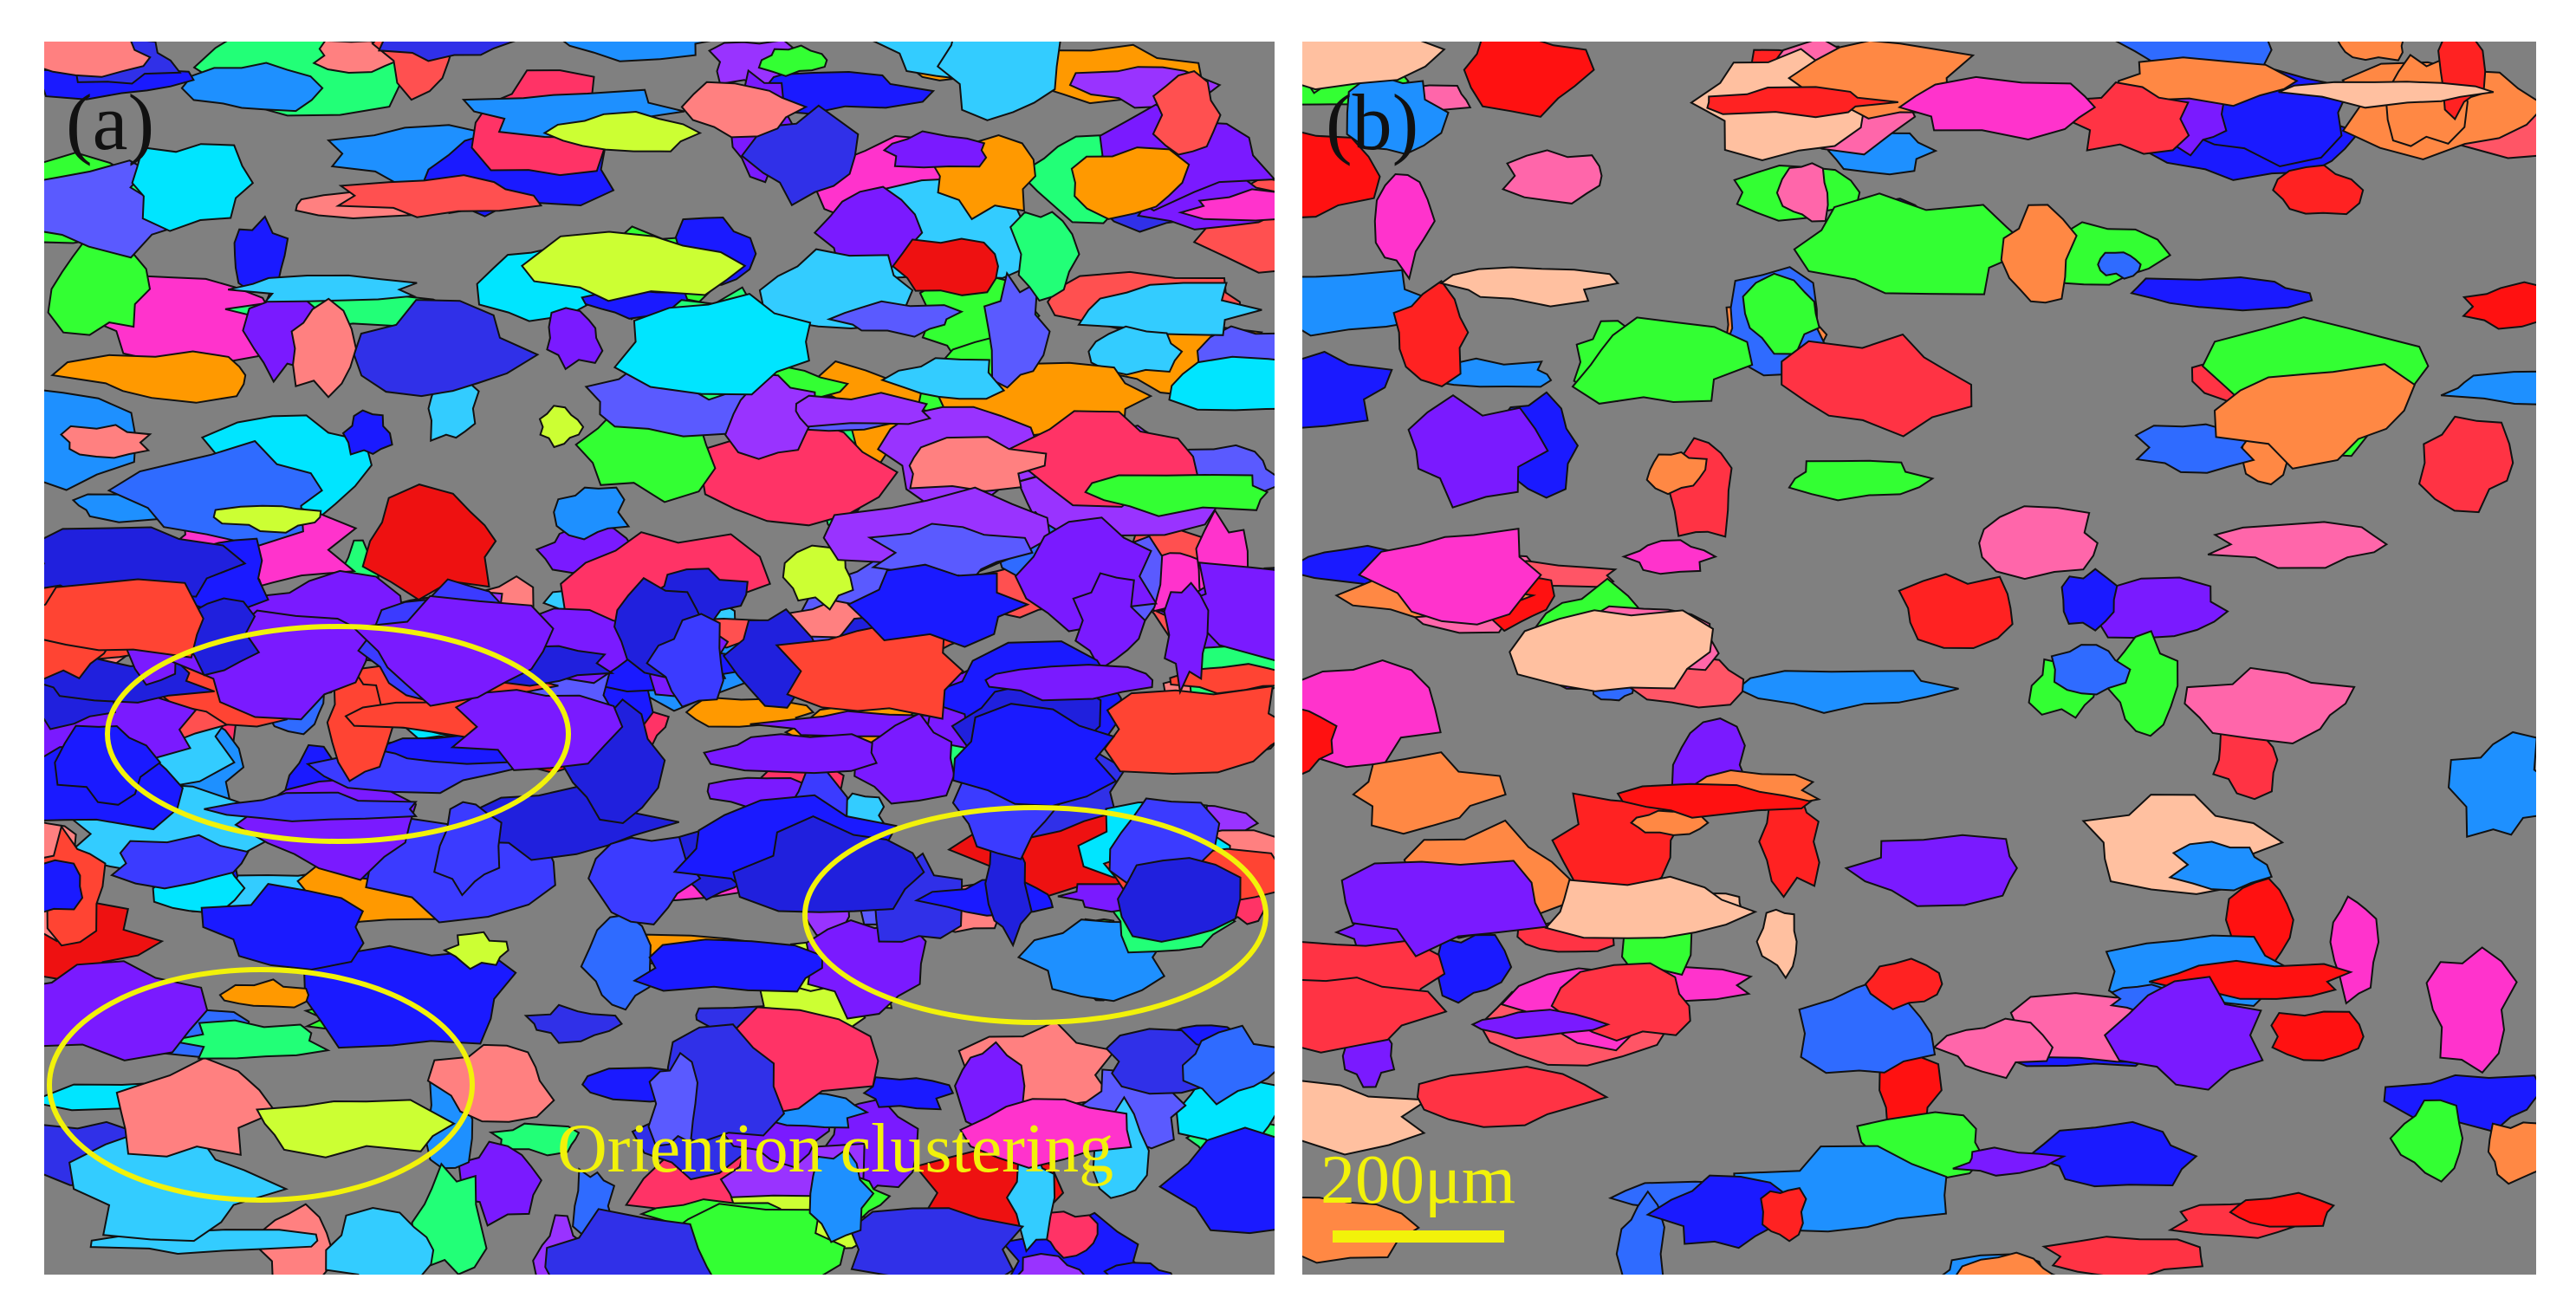 Image resolution: width=2576 pixels, height=1311 pixels. What do you see at coordinates (1035, 915) in the screenshot?
I see `cluster-ellipse` at bounding box center [1035, 915].